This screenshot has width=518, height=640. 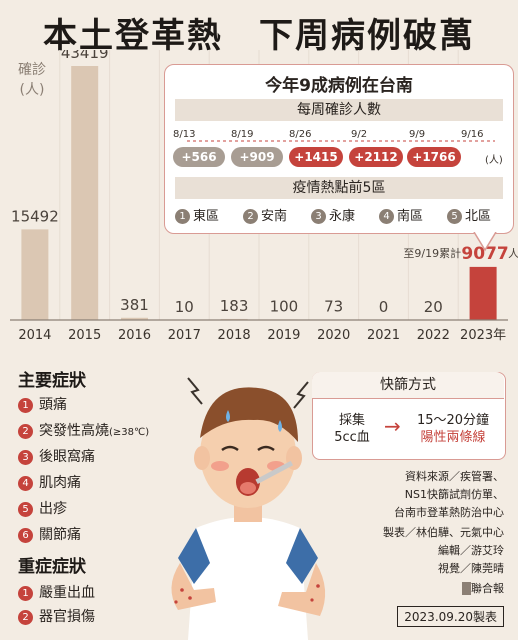 What do you see at coordinates (284, 306) in the screenshot?
I see `value-label: 100` at bounding box center [284, 306].